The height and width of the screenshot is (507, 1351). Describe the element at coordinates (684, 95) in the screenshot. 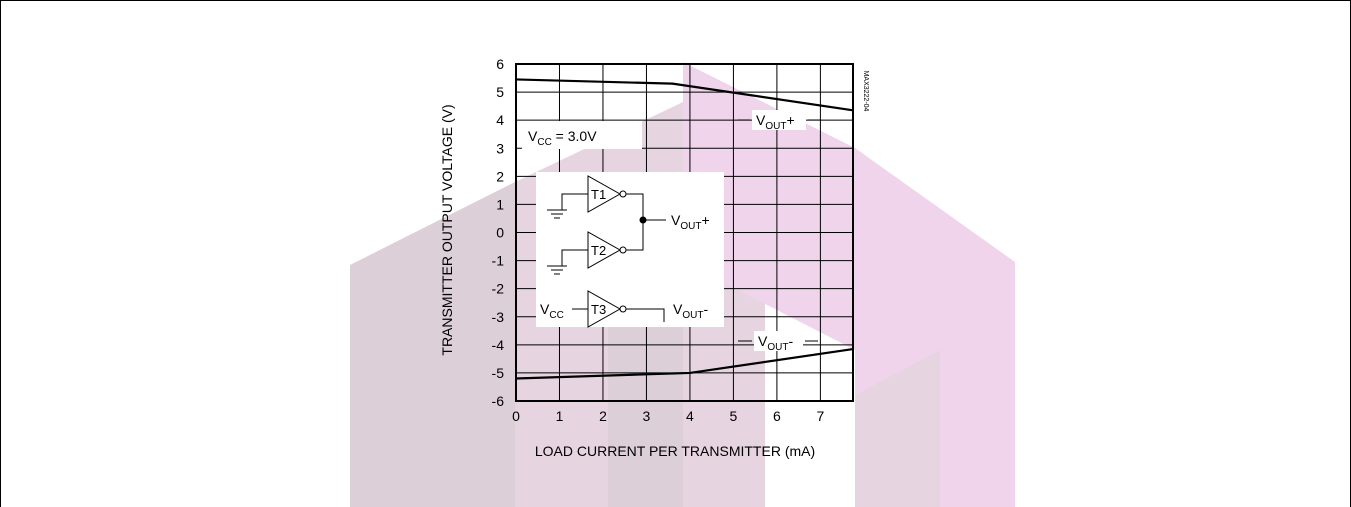

I see `series-line-vout-plus` at that location.